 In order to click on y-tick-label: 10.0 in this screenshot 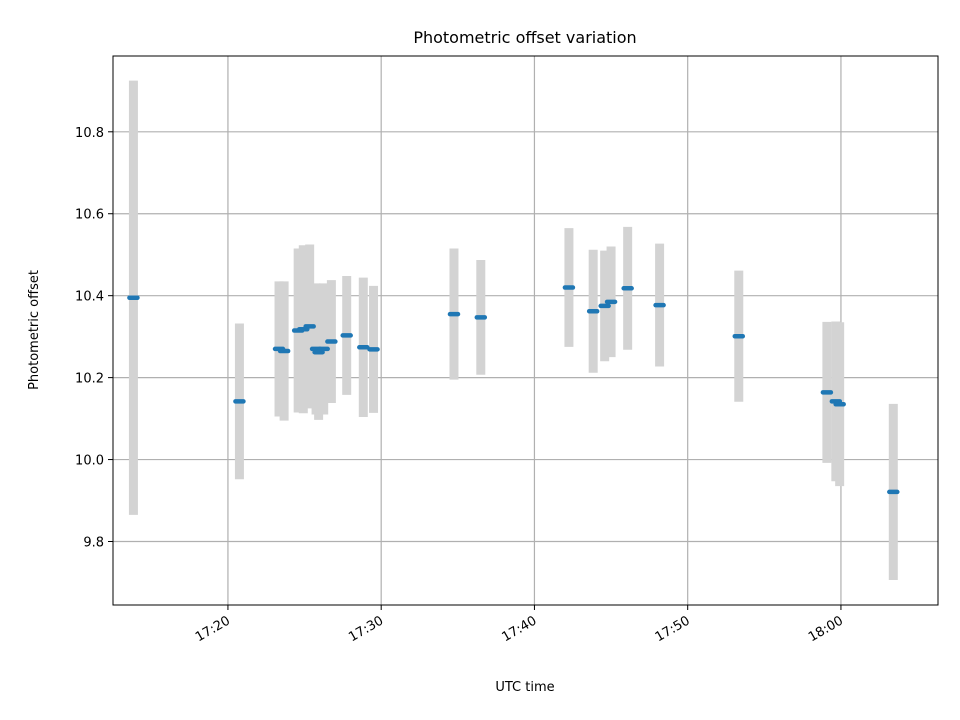, I will do `click(89, 461)`.